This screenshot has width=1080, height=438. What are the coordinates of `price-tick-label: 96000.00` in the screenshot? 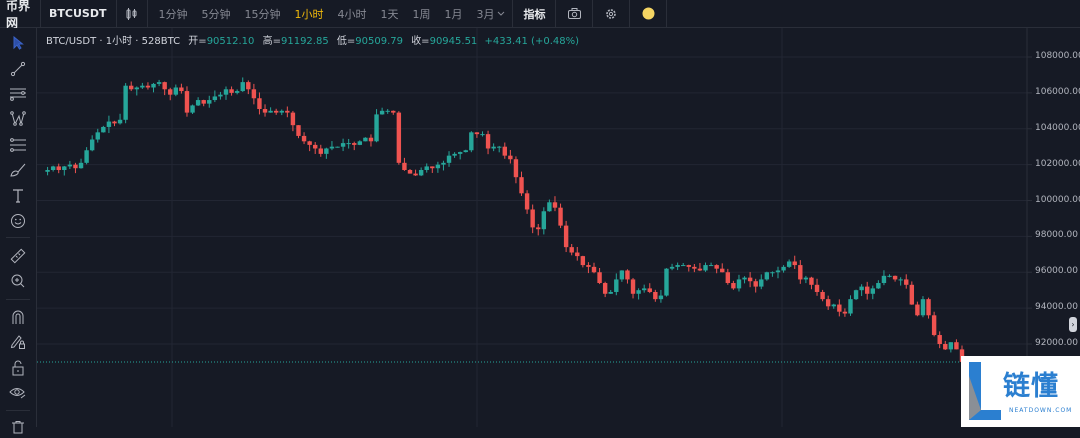 It's located at (1056, 271).